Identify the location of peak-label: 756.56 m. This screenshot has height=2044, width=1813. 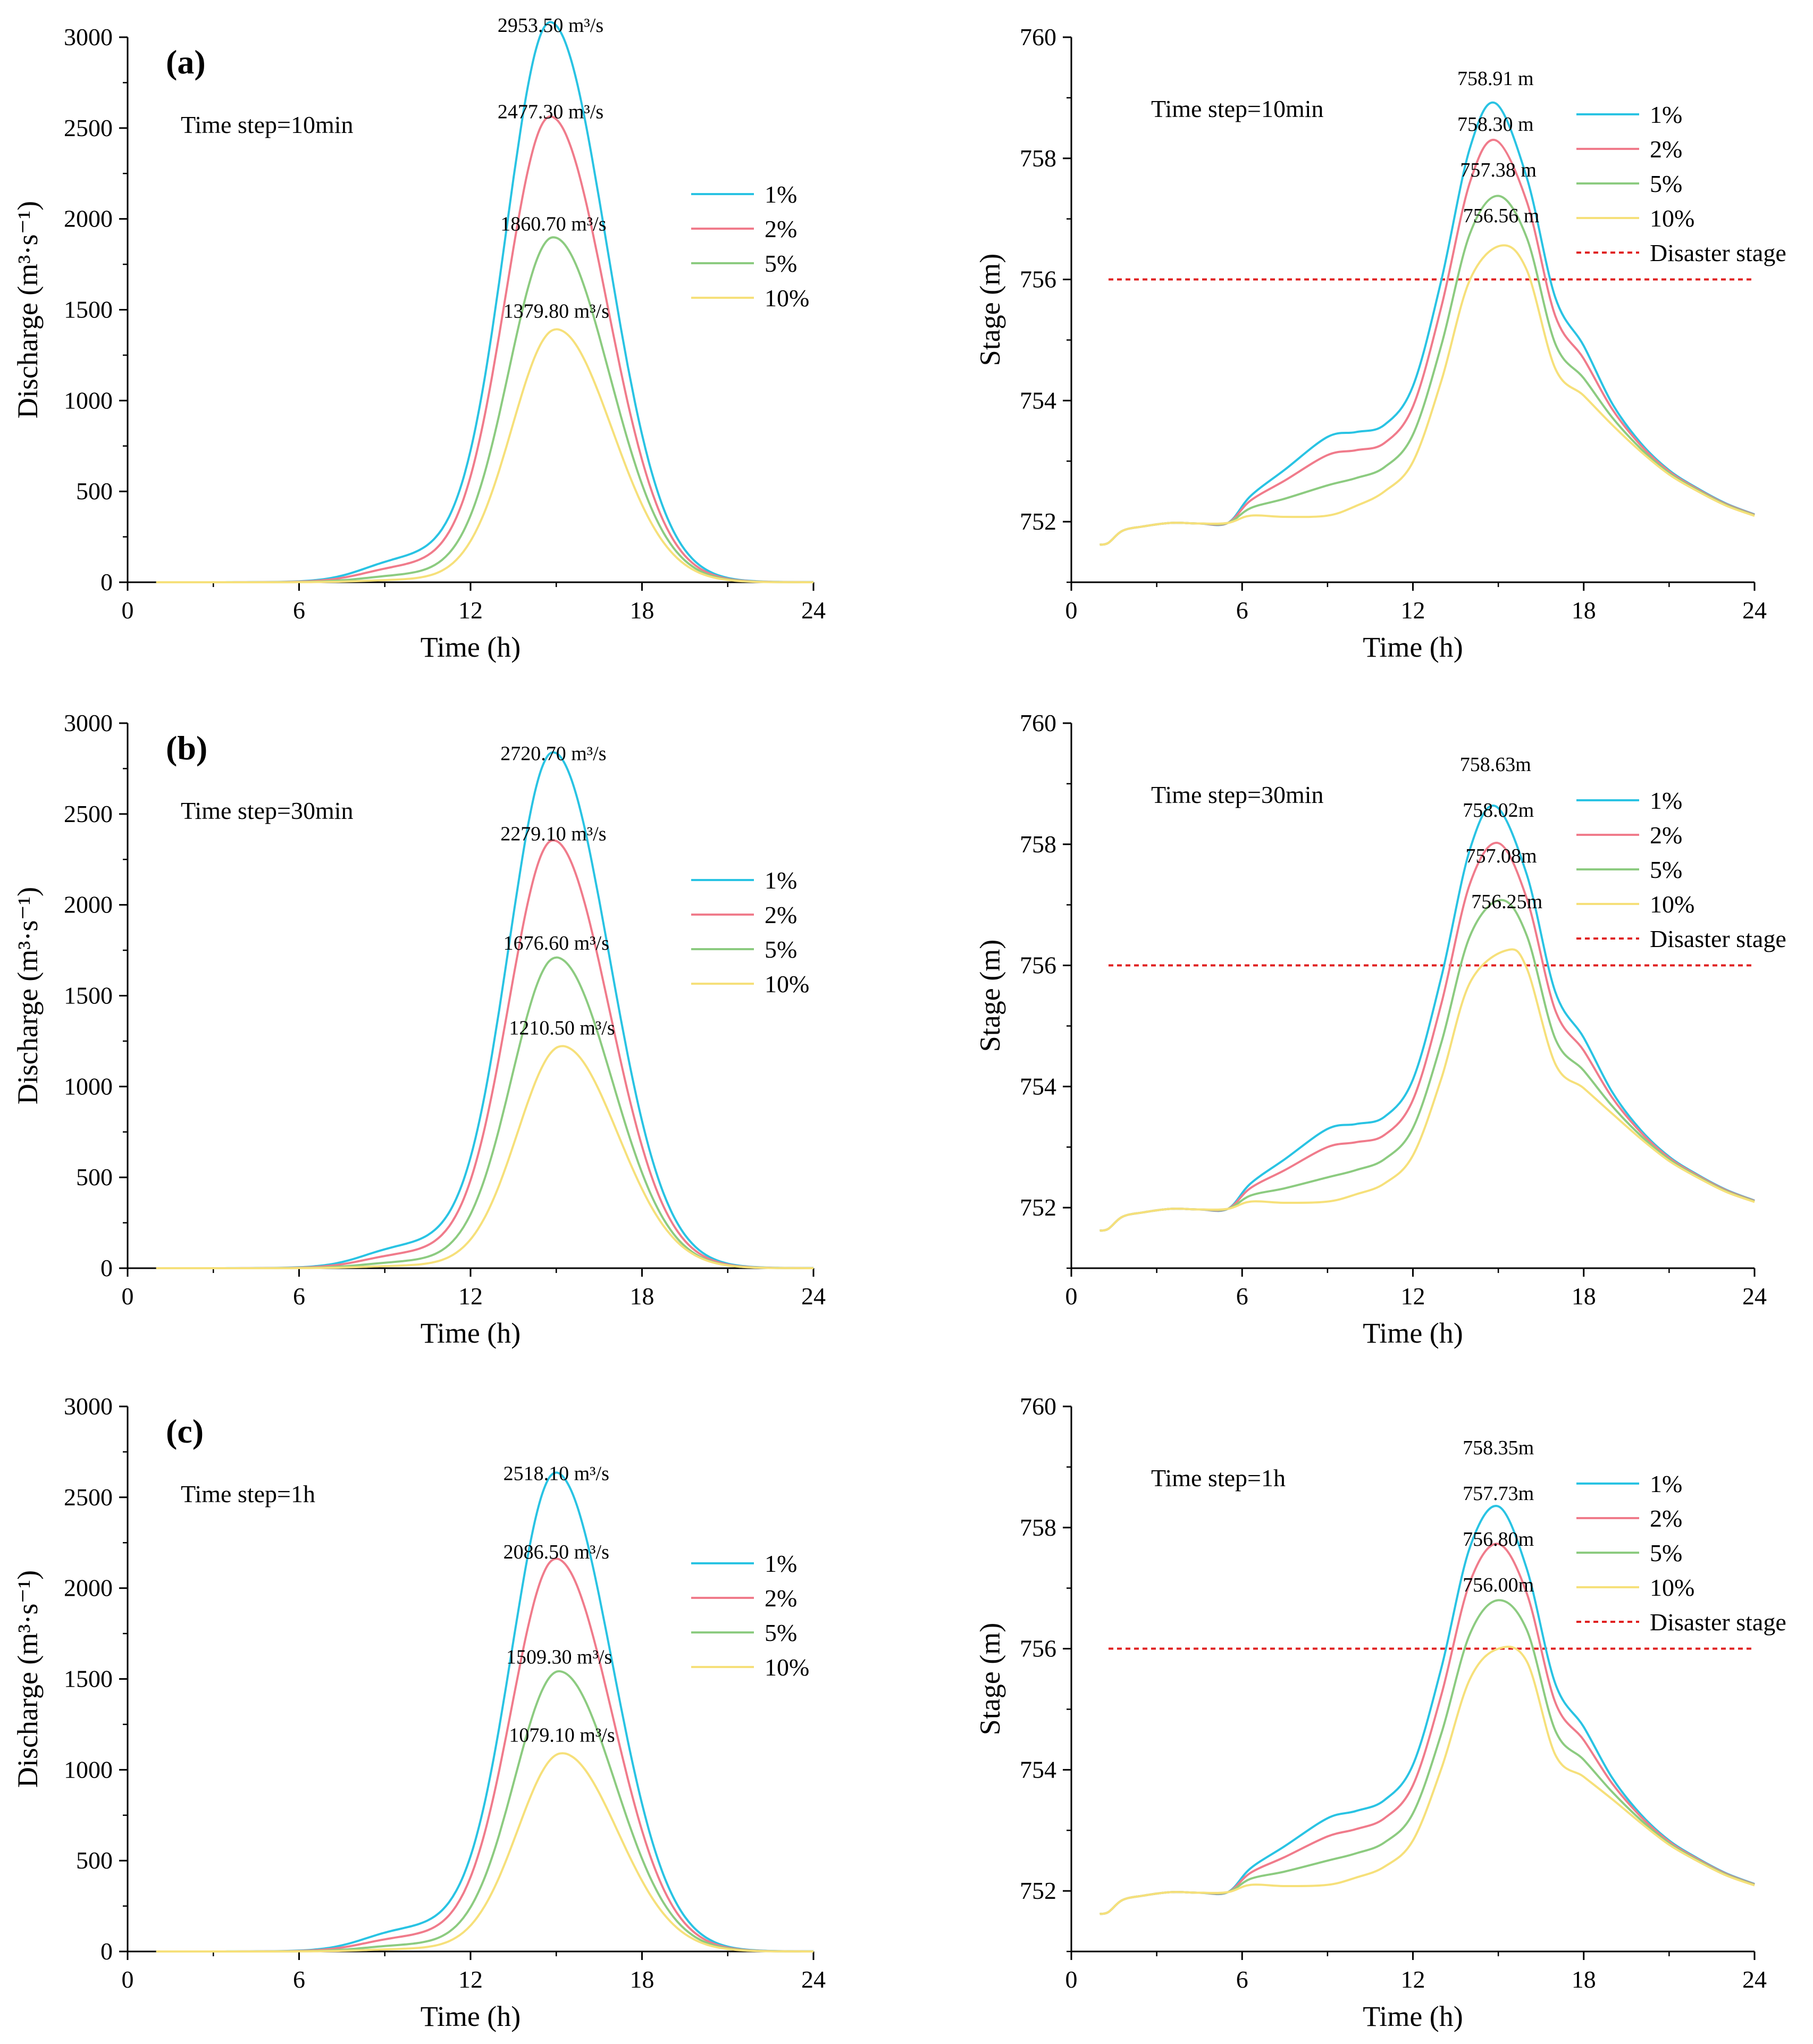
(1501, 216).